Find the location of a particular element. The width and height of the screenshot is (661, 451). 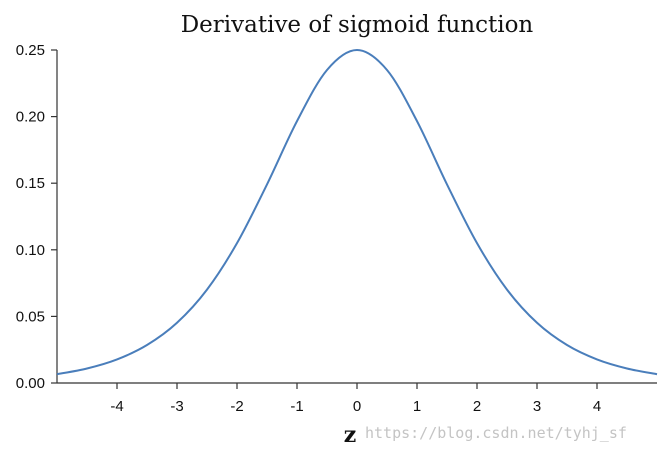

y-tick-label: 0.20 is located at coordinates (30, 117).